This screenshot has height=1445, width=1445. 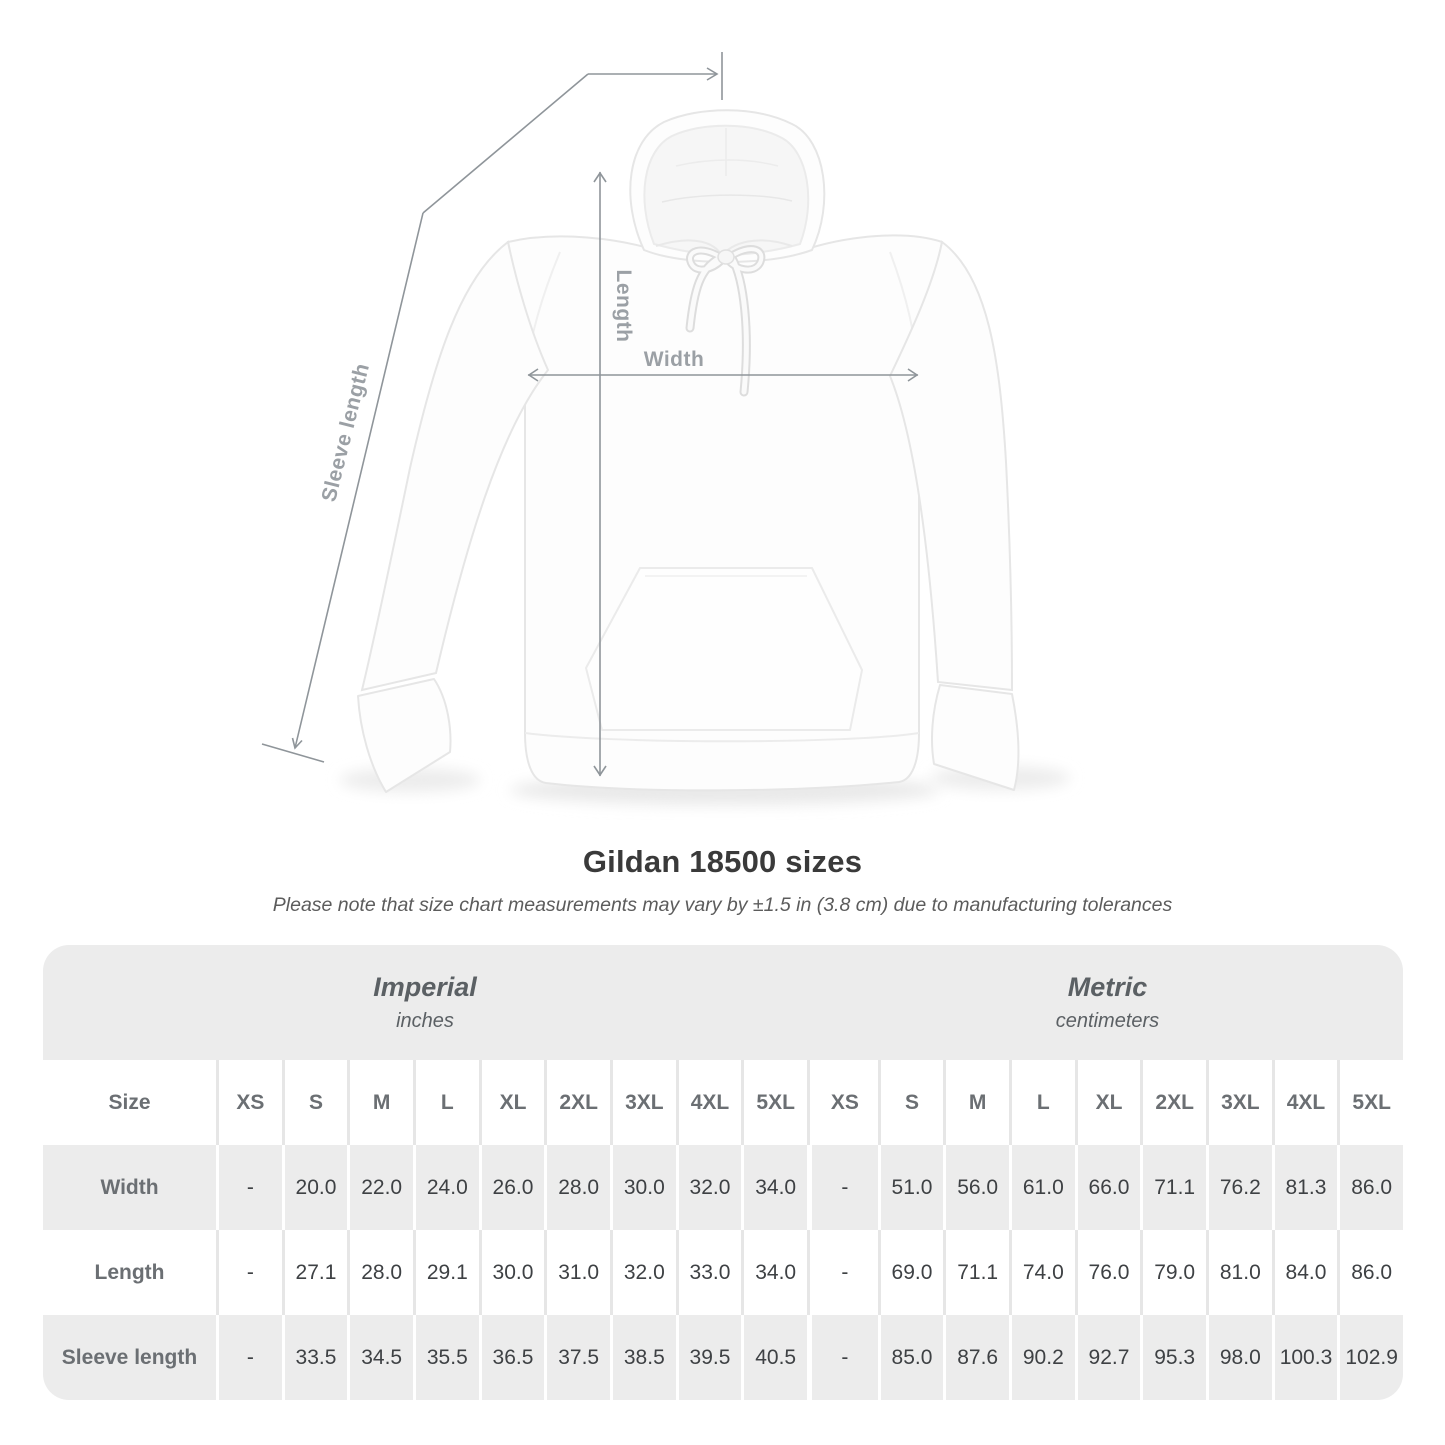 I want to click on table-cell: 87.6, so click(x=976, y=1357).